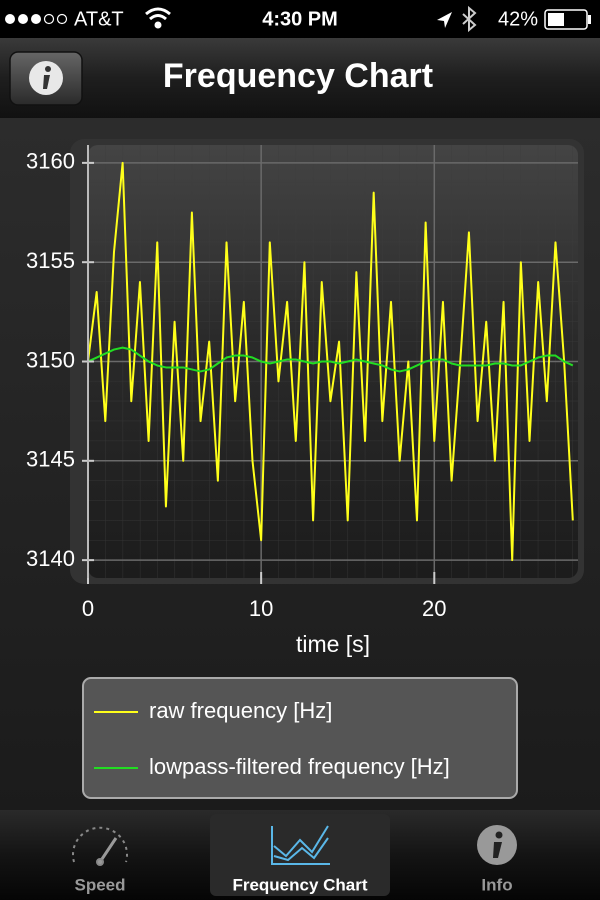 This screenshot has height=900, width=600. Describe the element at coordinates (50, 260) in the screenshot. I see `y-tick-label: 3155` at that location.